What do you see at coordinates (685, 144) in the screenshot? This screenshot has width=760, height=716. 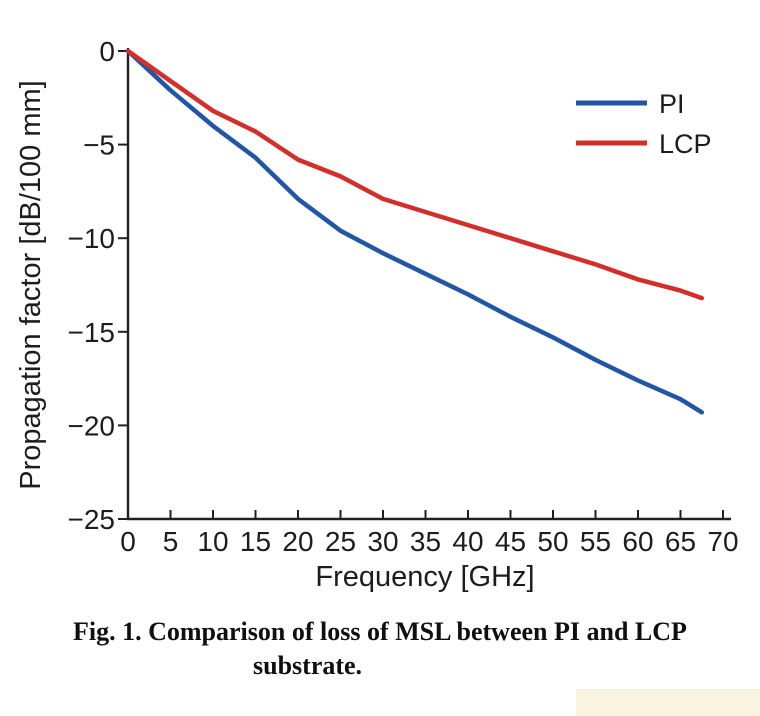 I see `legend-label-lcp: LCP` at bounding box center [685, 144].